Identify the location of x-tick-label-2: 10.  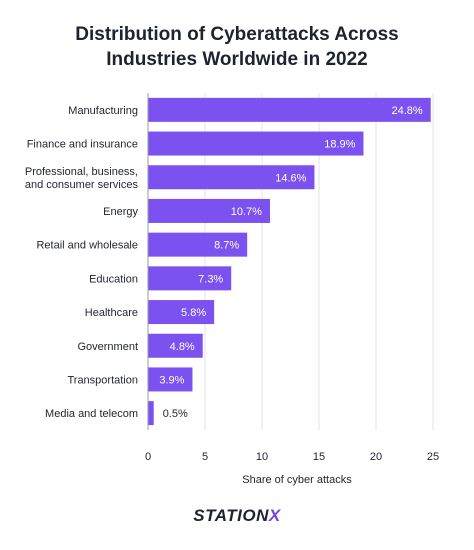
(262, 457).